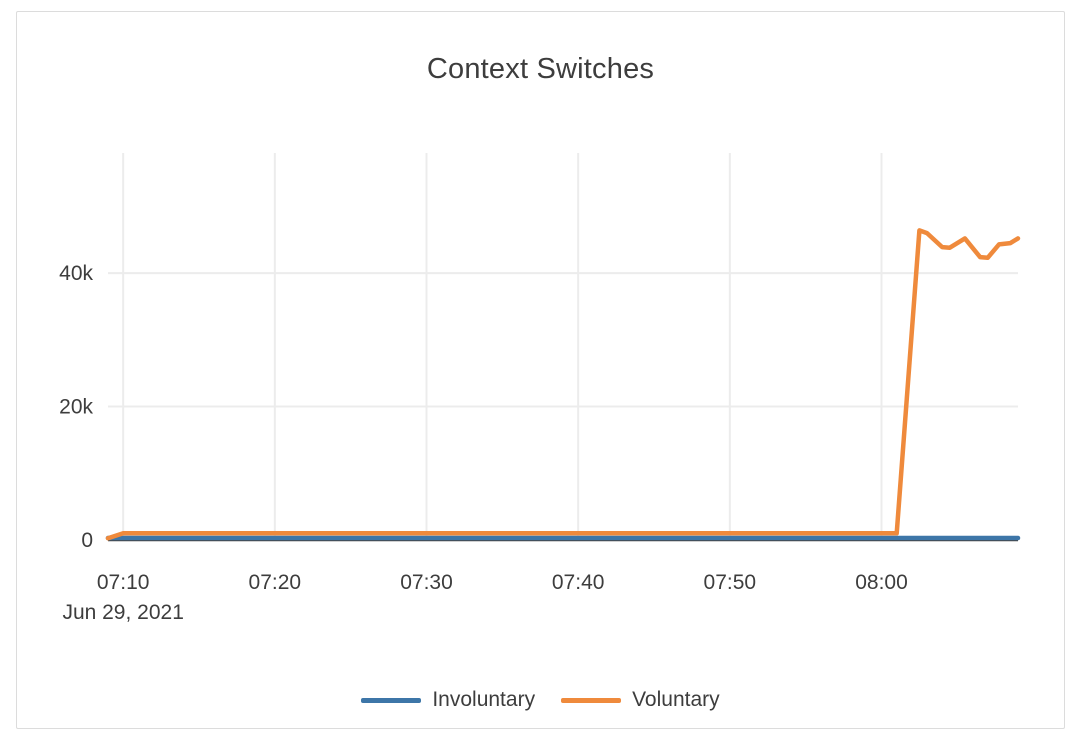 This screenshot has width=1070, height=740. Describe the element at coordinates (540, 700) in the screenshot. I see `legend: Involuntary Voluntary` at that location.